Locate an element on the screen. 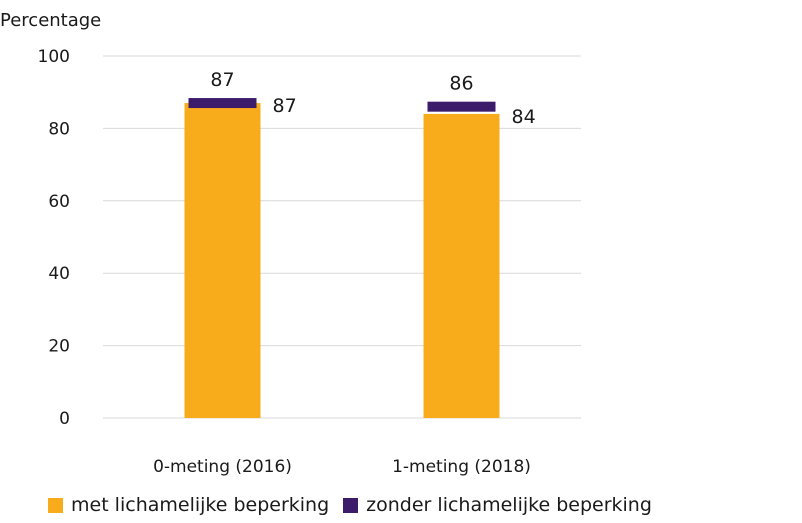 The width and height of the screenshot is (802, 523). markers is located at coordinates (342, 105).